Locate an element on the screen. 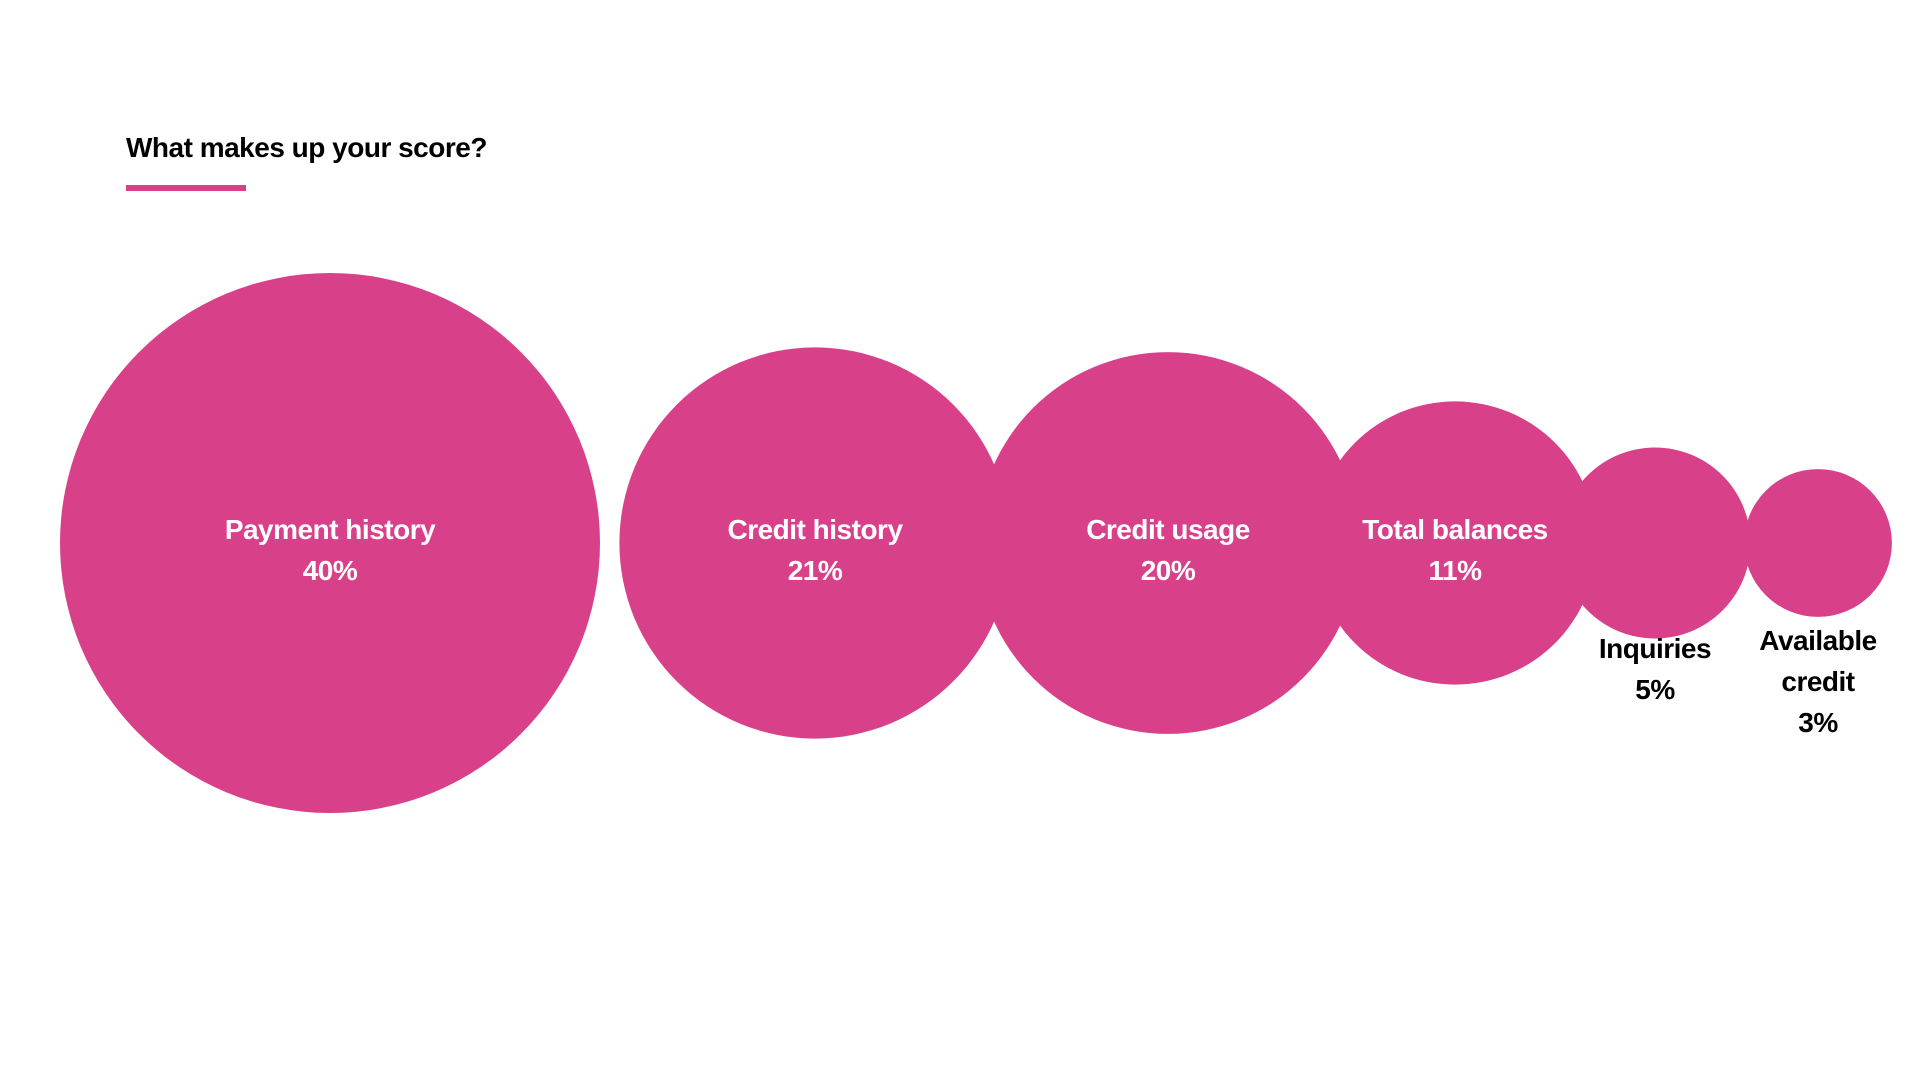  bubble-total-balances is located at coordinates (1455, 543).